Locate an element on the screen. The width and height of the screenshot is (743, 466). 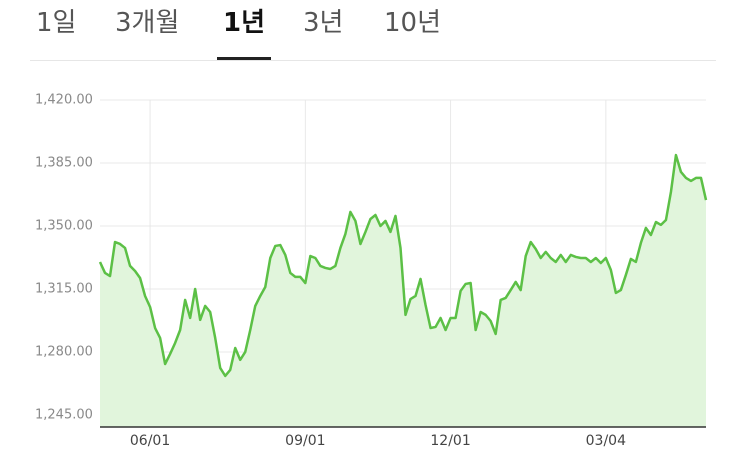
tab: 1일 is located at coordinates (56, 23).